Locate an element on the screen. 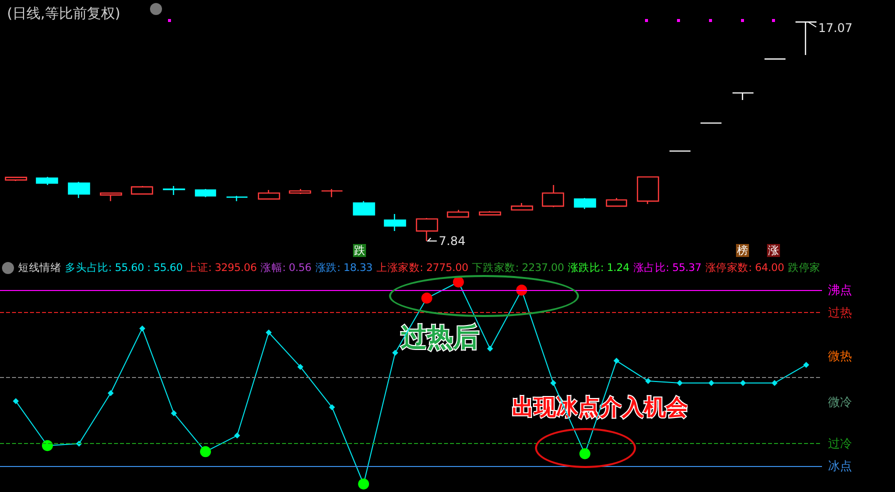 The height and width of the screenshot is (492, 895). annotation: 7.84 is located at coordinates (452, 241).